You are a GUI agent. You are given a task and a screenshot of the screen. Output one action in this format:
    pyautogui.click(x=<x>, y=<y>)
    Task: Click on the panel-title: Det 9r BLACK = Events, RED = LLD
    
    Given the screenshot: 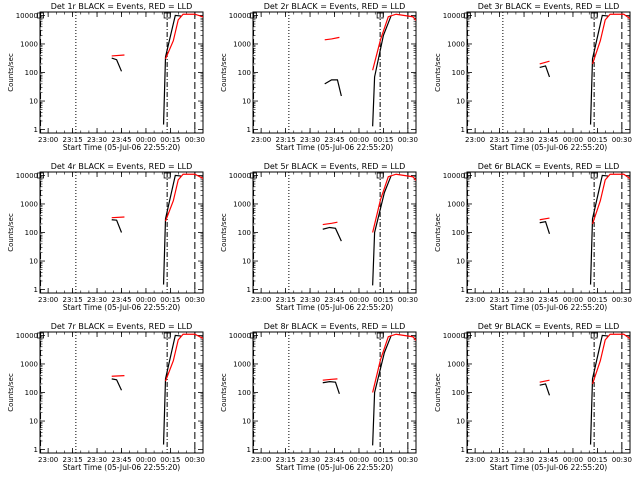 What is the action you would take?
    pyautogui.click(x=549, y=326)
    